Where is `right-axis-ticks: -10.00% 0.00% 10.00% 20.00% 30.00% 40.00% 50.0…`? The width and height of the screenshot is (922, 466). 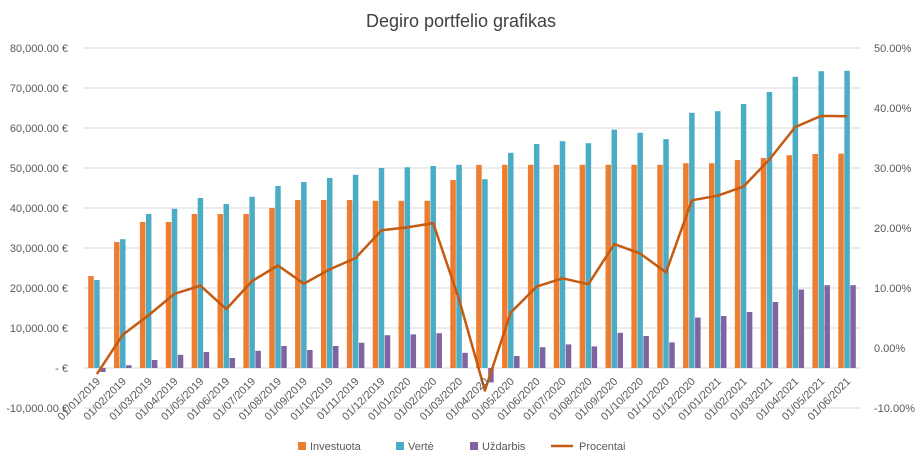 right-axis-ticks: -10.00% 0.00% 10.00% 20.00% 30.00% 40.00% 50.0… is located at coordinates (894, 229).